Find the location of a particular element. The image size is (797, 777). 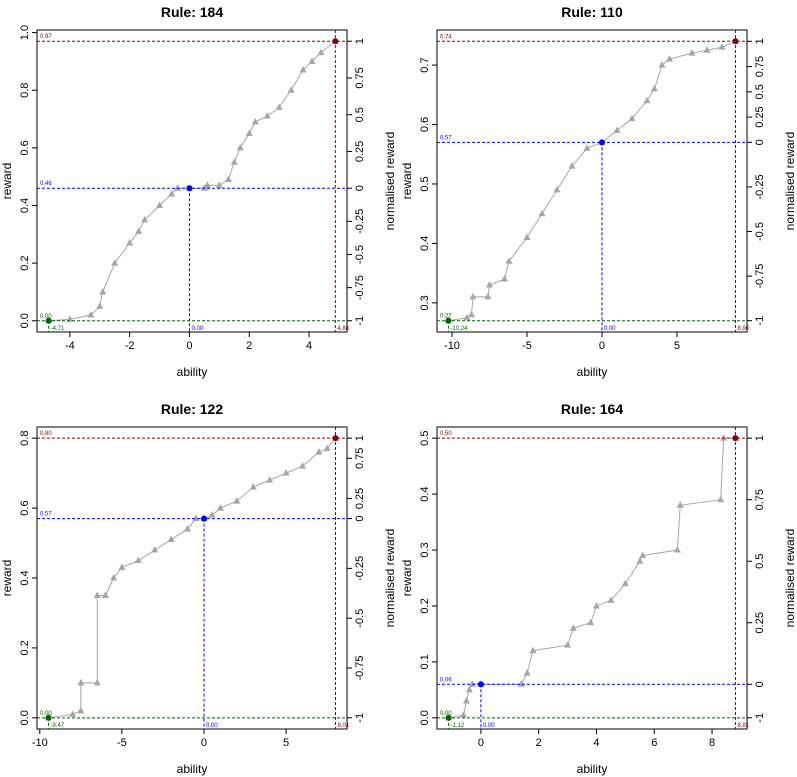

reference-value-label: 0.06 is located at coordinates (446, 680).